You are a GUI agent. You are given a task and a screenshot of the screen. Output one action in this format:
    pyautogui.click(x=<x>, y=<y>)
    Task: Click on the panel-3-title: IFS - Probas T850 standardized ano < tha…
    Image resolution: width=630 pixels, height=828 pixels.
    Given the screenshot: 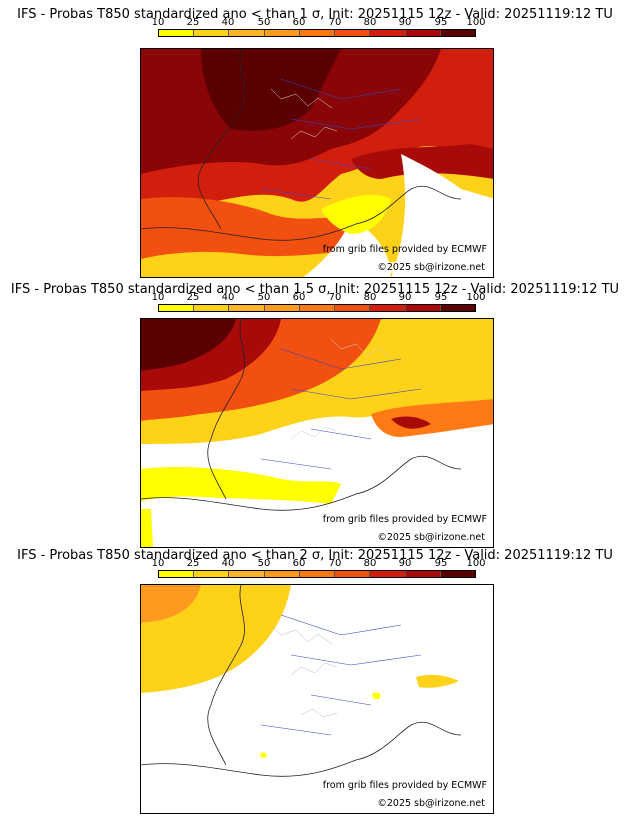 What is the action you would take?
    pyautogui.click(x=315, y=555)
    